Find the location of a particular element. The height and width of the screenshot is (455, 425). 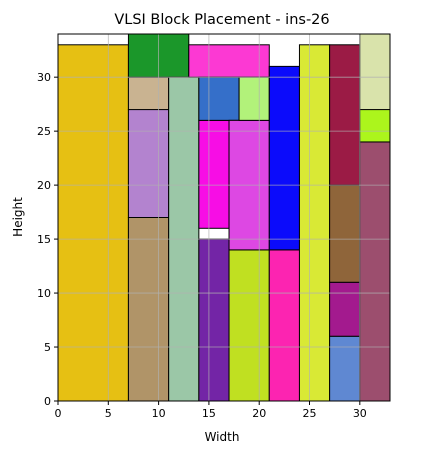

x-axis-label: Width is located at coordinates (222, 437).